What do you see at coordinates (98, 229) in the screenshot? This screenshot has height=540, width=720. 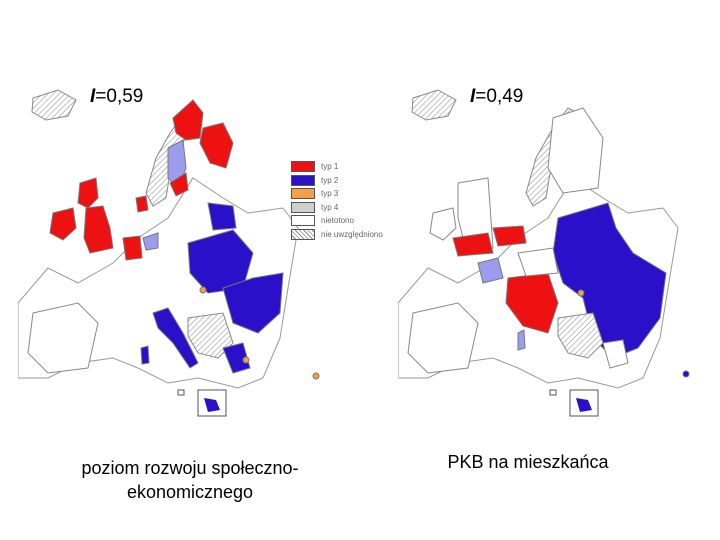 I see `england-region` at bounding box center [98, 229].